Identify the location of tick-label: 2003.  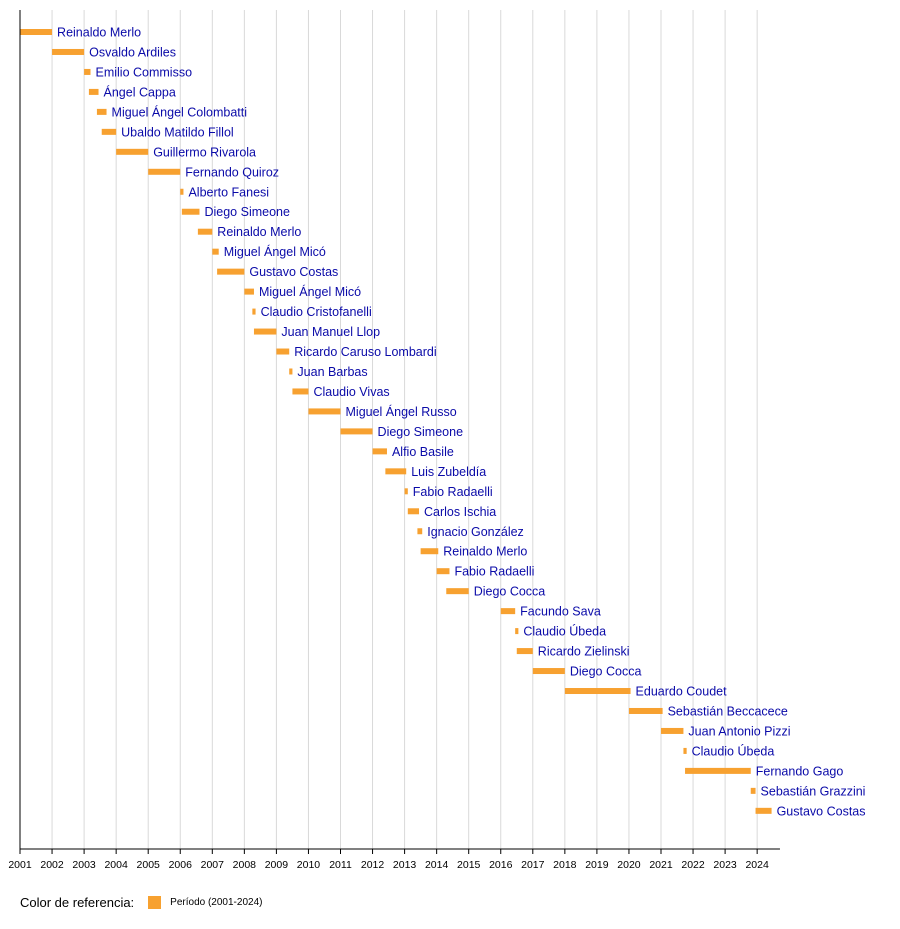
(84, 865).